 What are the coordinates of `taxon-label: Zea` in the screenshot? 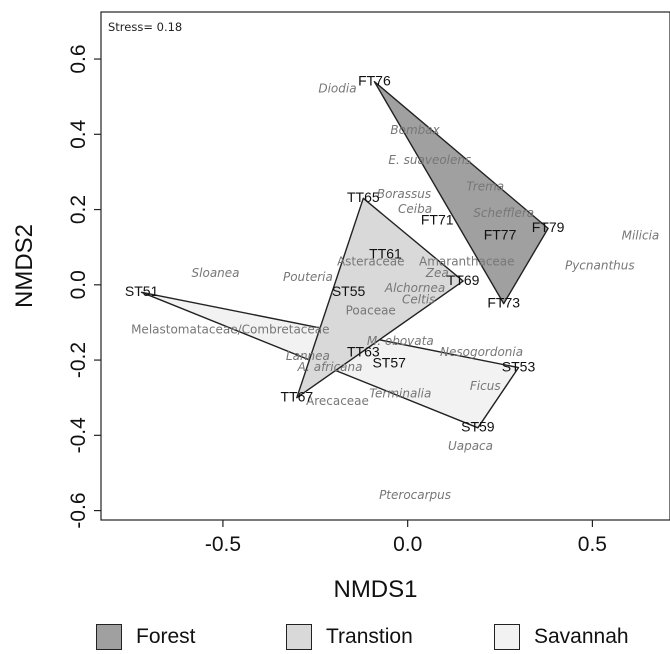 It's located at (437, 273).